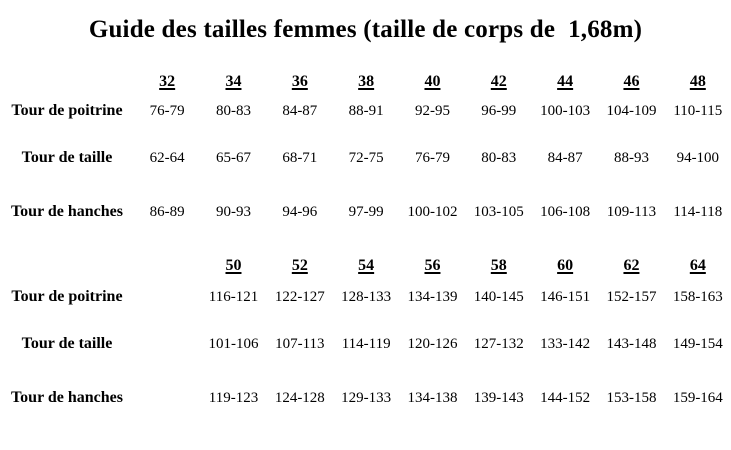 This screenshot has width=731, height=450. Describe the element at coordinates (698, 110) in the screenshot. I see `size-value: 110-115` at that location.